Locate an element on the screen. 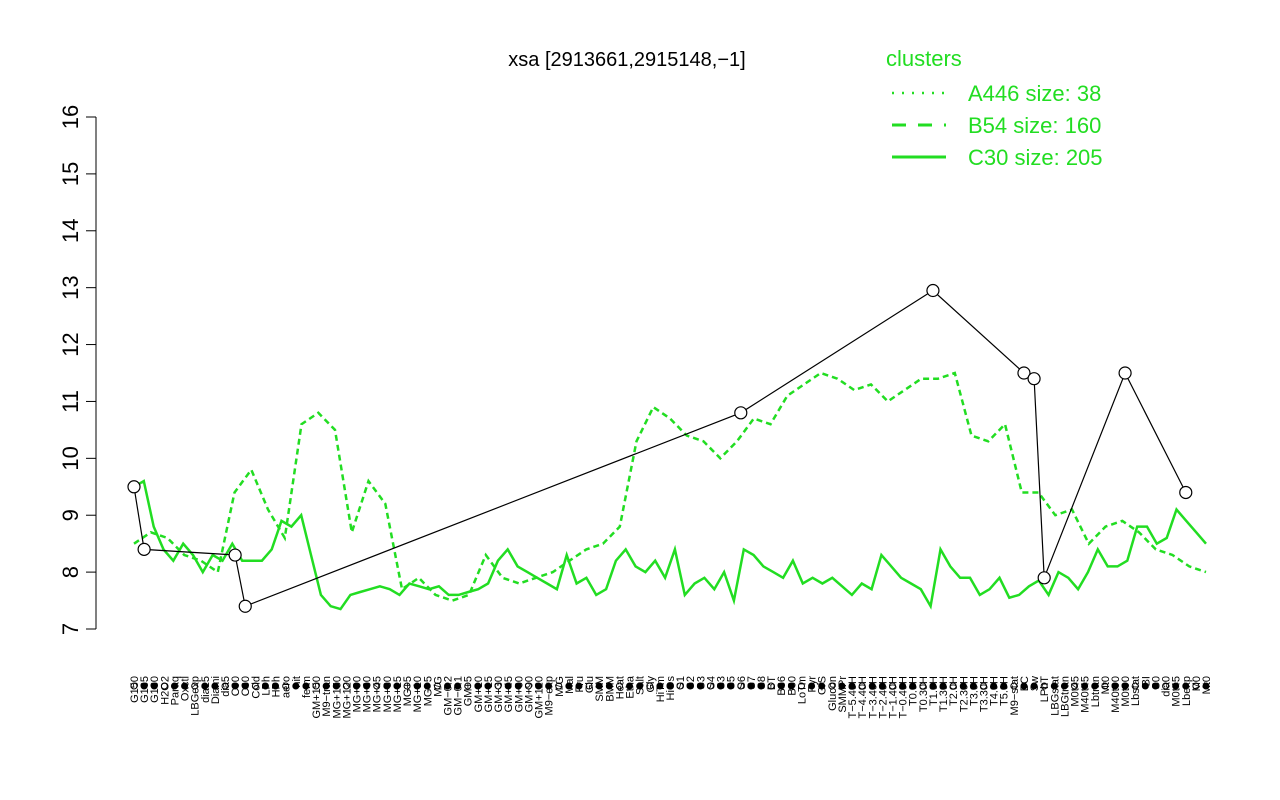  x-tick-label: MG+5 is located at coordinates (408, 691).